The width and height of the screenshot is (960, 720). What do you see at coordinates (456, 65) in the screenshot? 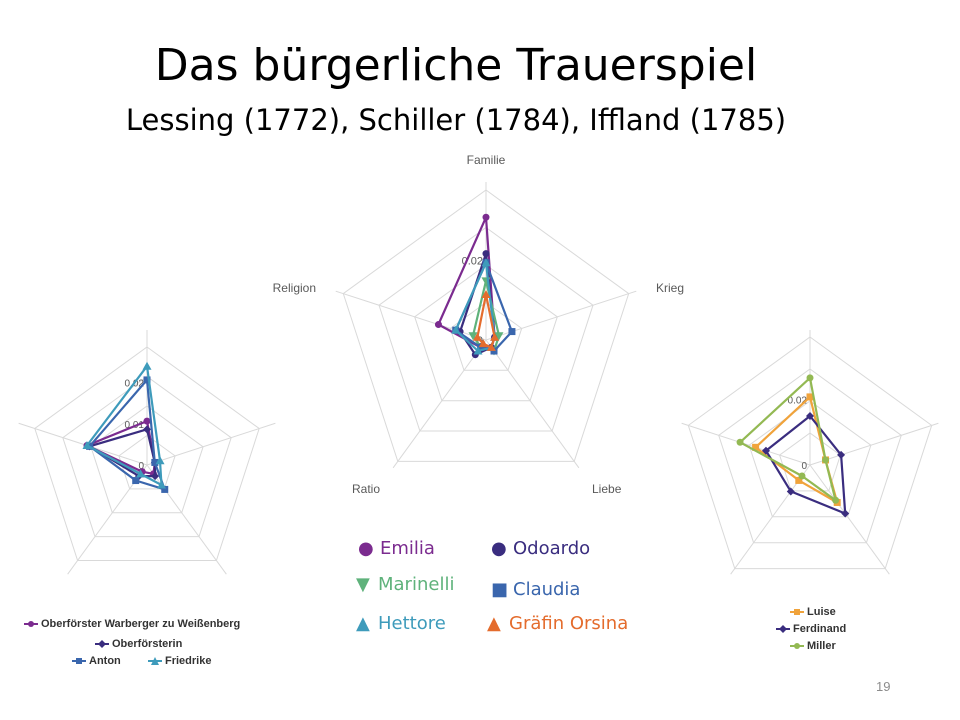
I see `slide-title: Das bürgerliche Trauerspiel` at bounding box center [456, 65].